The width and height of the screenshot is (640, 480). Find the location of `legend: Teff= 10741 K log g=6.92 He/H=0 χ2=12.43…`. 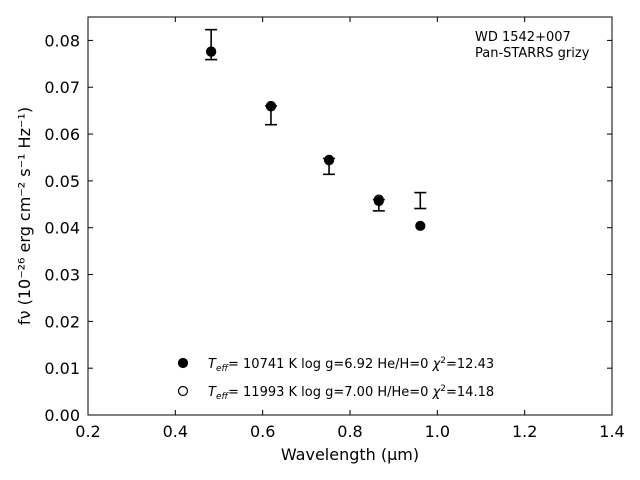

legend: Teff= 10741 K log g=6.92 He/H=0 χ2=12.43… is located at coordinates (335, 379).